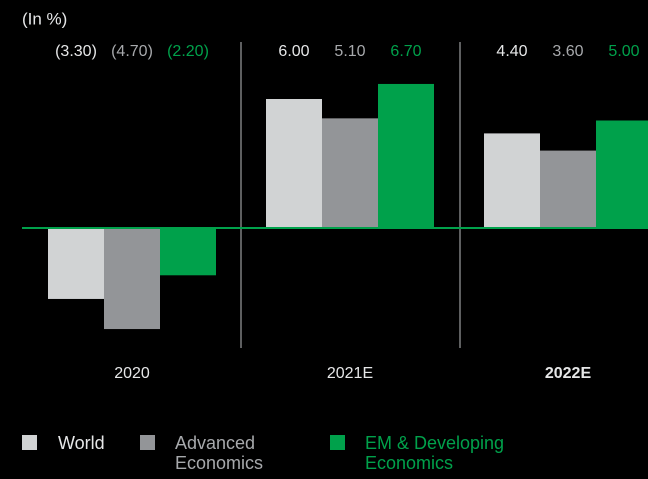 The height and width of the screenshot is (479, 648). Describe the element at coordinates (132, 51) in the screenshot. I see `data-label: (4.70)` at that location.